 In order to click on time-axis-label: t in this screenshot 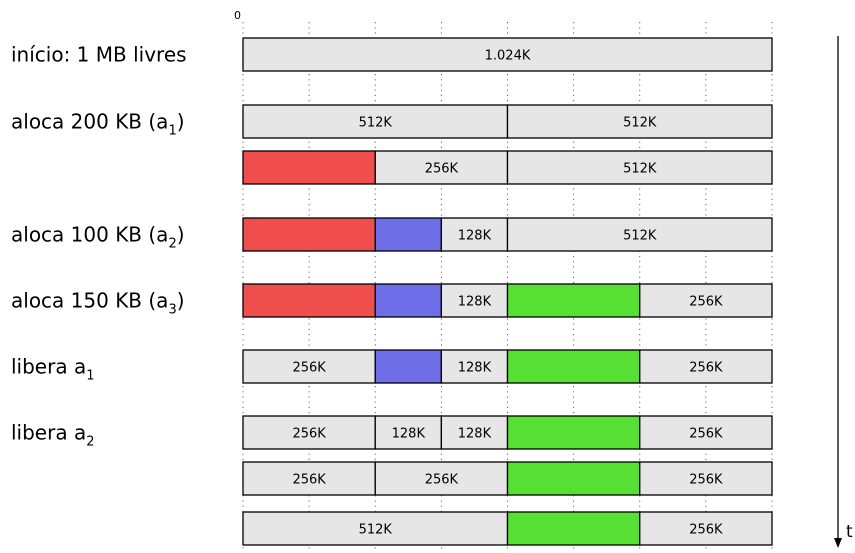, I will do `click(849, 532)`.